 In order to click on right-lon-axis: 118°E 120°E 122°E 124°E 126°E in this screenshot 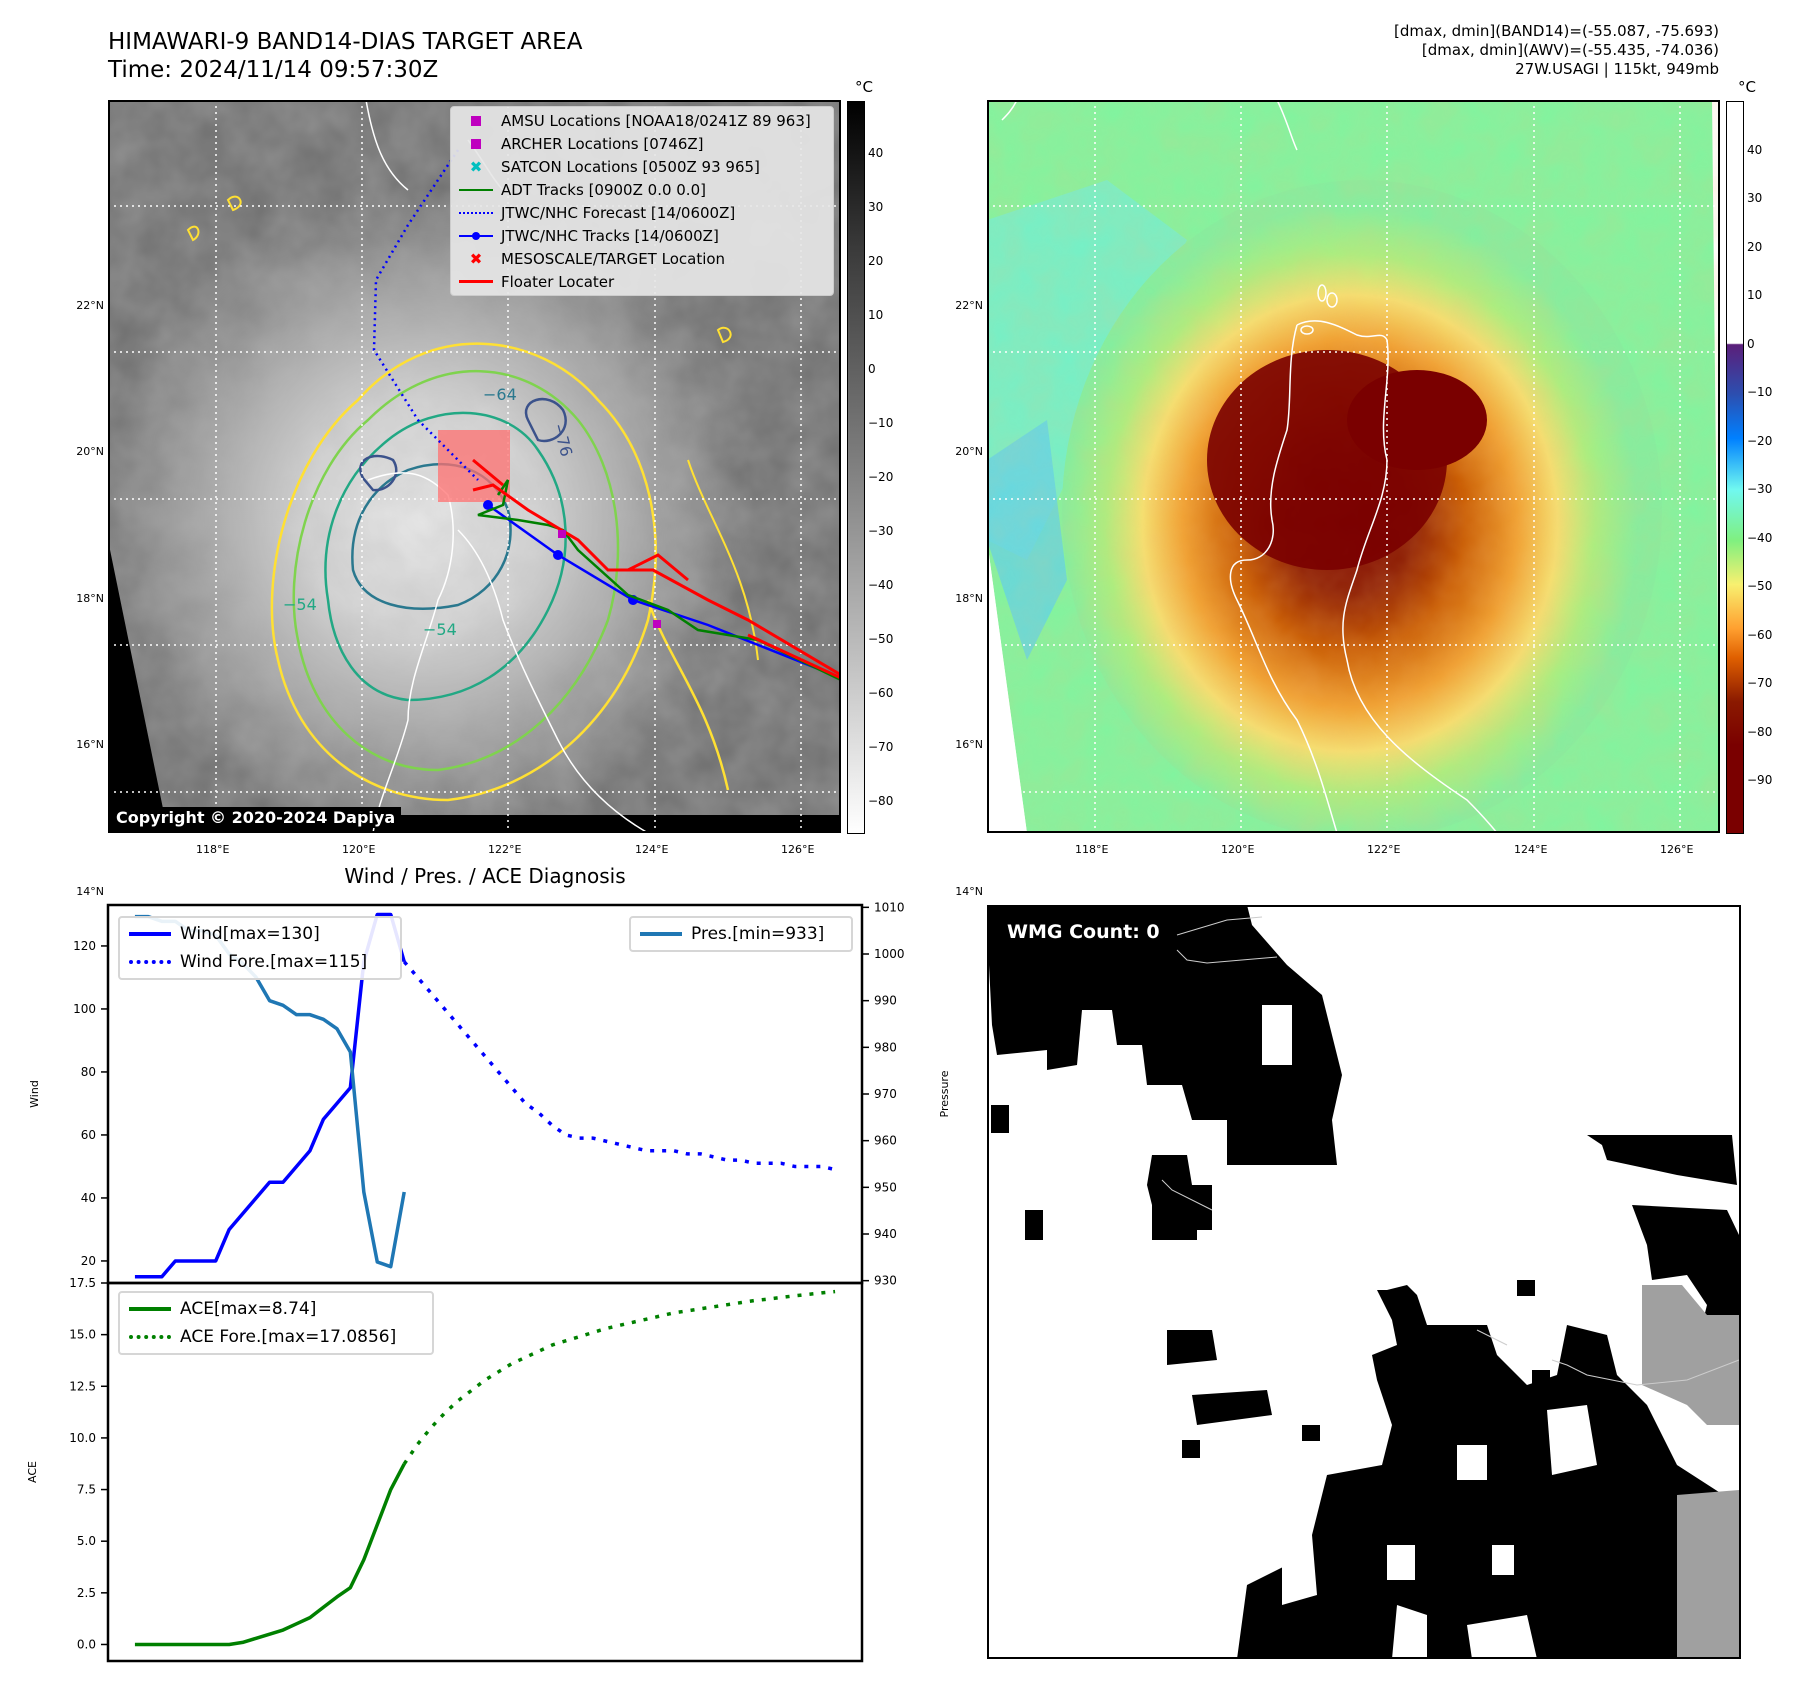, I will do `click(1353, 851)`.